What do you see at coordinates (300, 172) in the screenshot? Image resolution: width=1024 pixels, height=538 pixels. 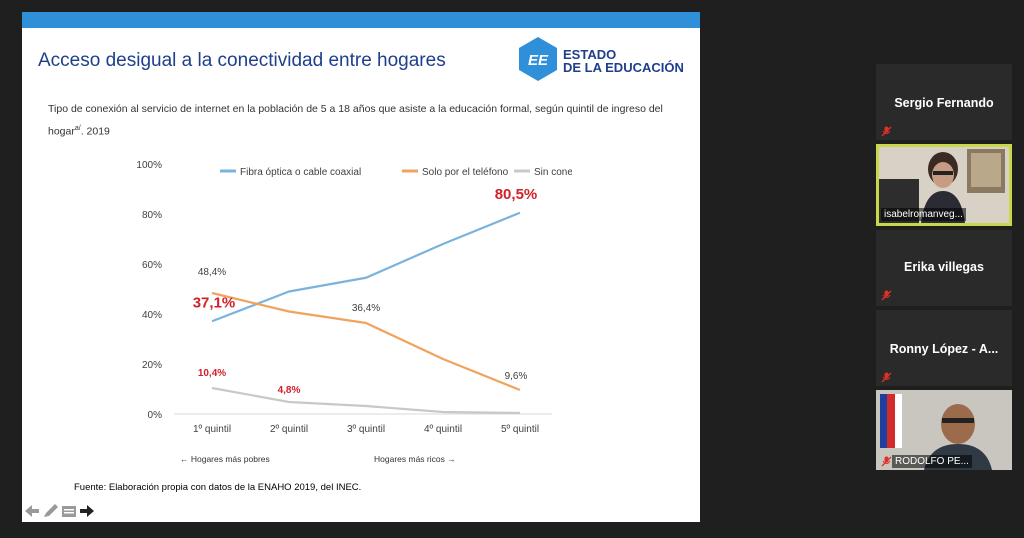 I see `legend-label: Fibra óptica o cable coaxial` at bounding box center [300, 172].